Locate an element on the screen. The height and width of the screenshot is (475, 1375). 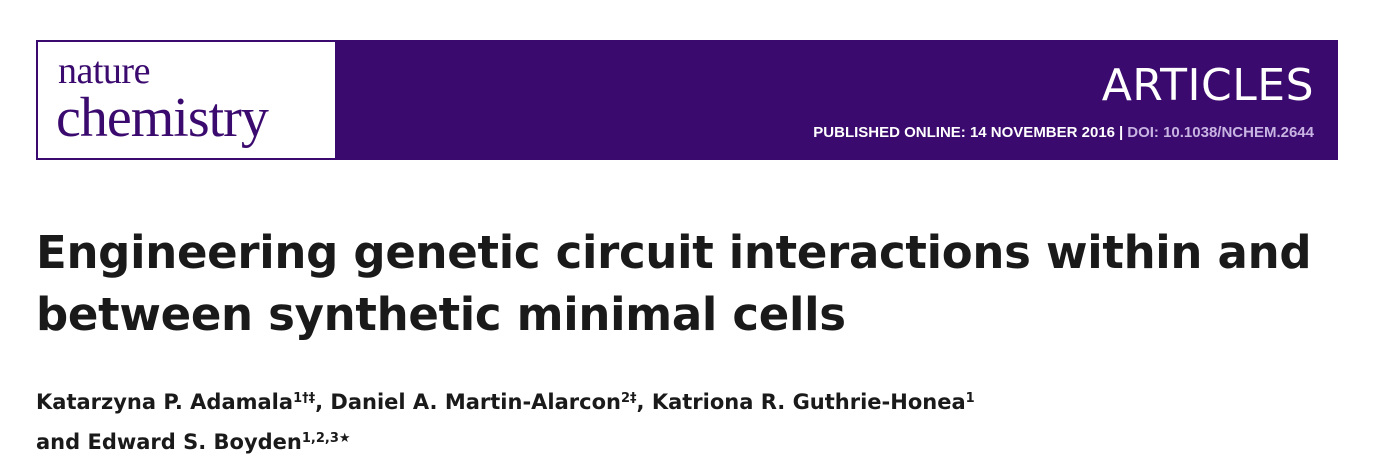
author-affiliation-marks: 1,2,3★ is located at coordinates (326, 438).